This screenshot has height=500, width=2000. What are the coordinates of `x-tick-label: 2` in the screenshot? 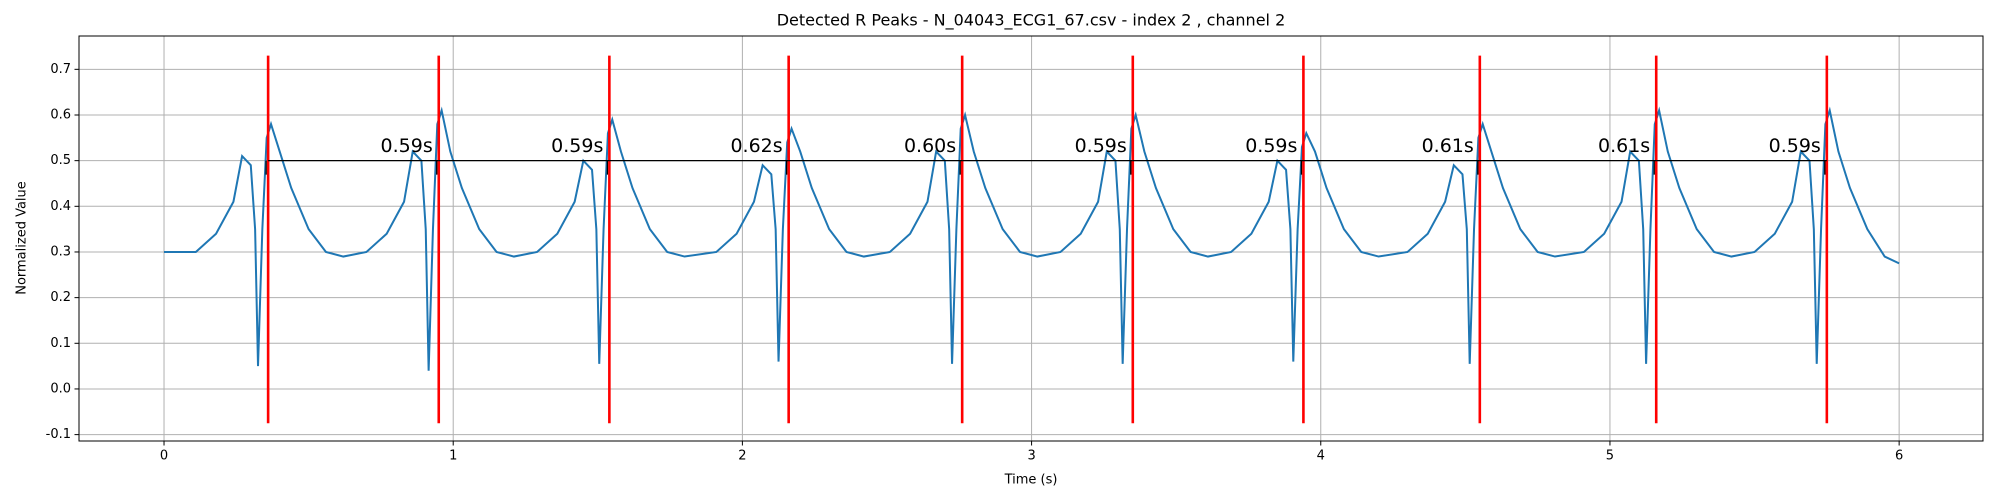 It's located at (742, 456).